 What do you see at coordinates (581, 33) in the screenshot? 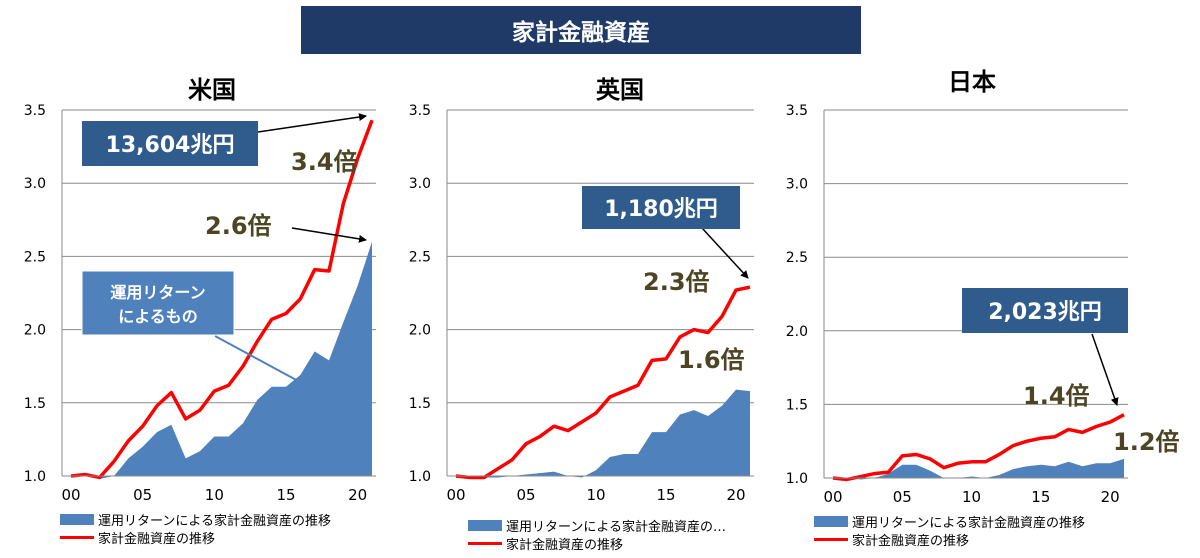
I see `page-title: 家計金融資産` at bounding box center [581, 33].